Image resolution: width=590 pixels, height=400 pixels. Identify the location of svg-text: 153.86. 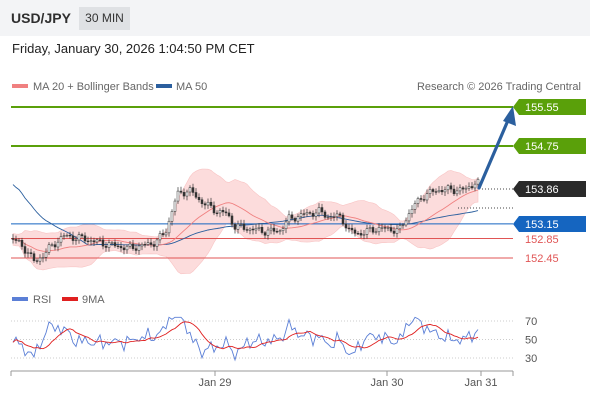
(542, 190).